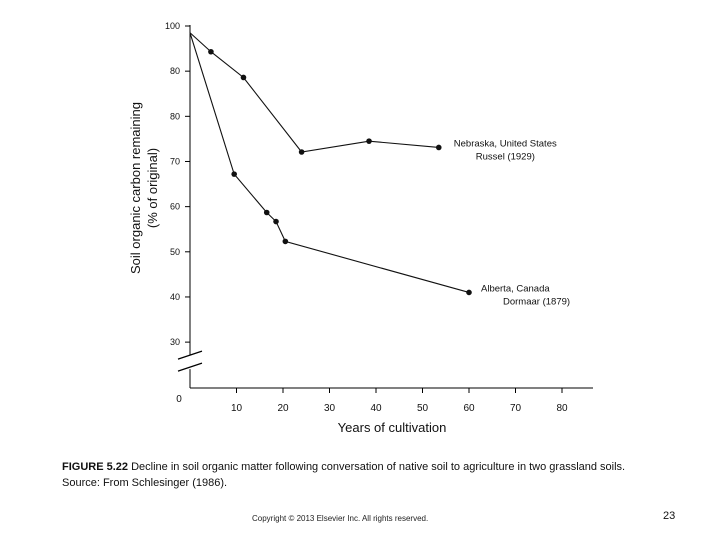 This screenshot has width=720, height=540. Describe the element at coordinates (237, 408) in the screenshot. I see `x-tick-label: 10` at that location.